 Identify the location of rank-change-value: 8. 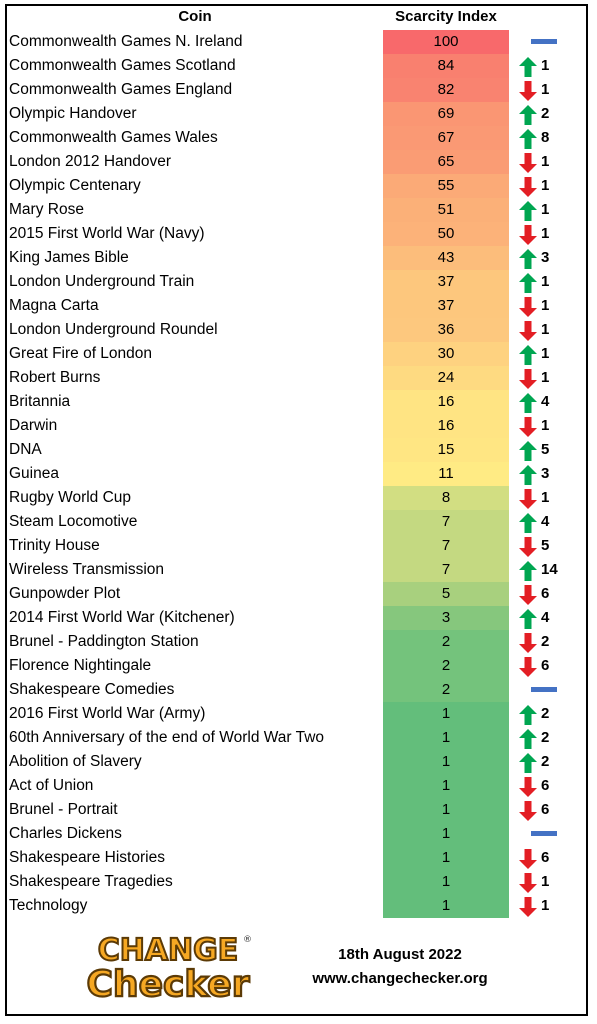
(545, 137).